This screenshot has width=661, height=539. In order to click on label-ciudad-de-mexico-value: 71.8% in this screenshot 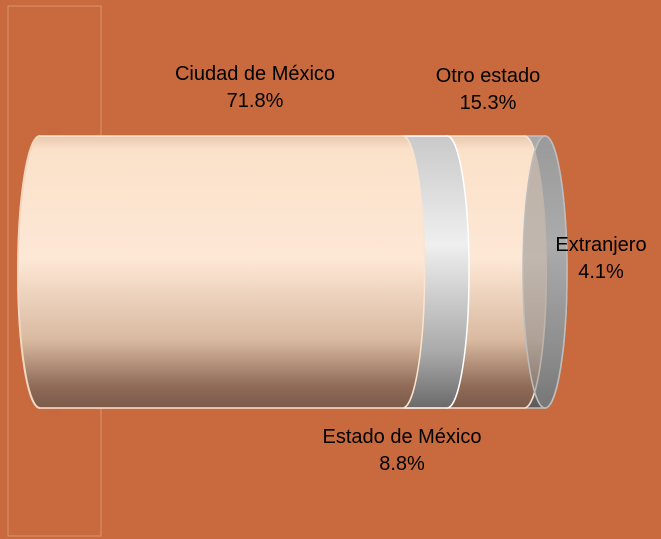, I will do `click(255, 101)`.